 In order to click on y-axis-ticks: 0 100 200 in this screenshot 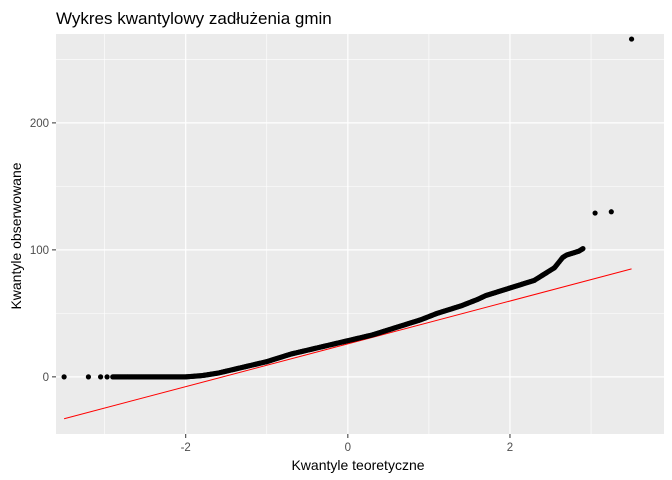, I will do `click(43, 251)`.